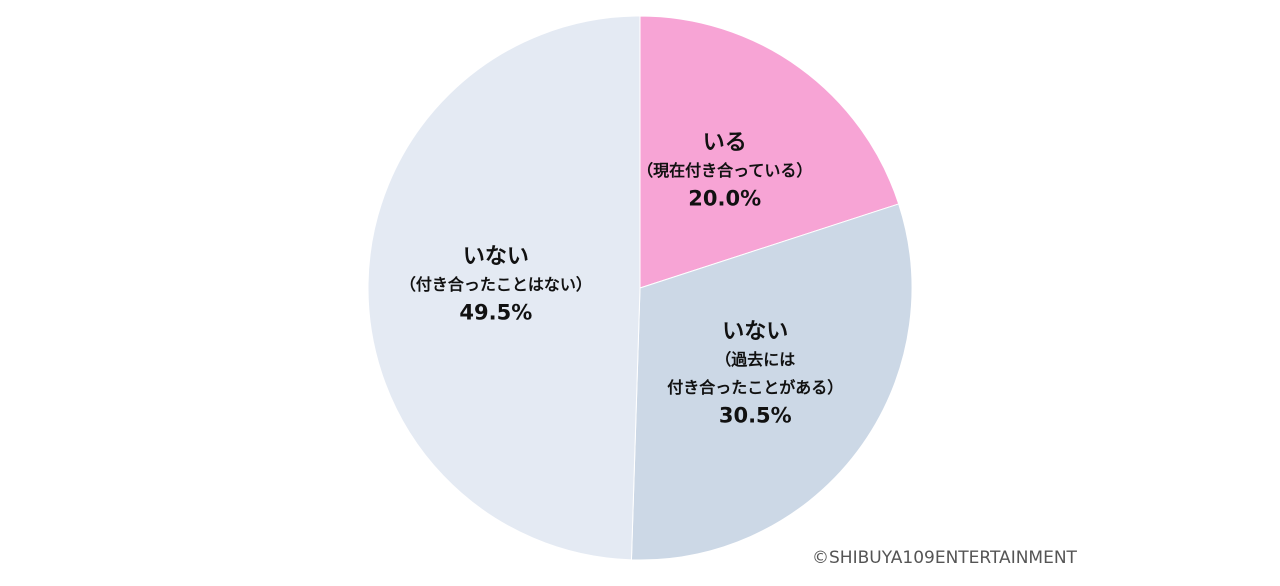 This screenshot has width=1280, height=586. Describe the element at coordinates (496, 284) in the screenshot. I see `slice-note: （付き合ったことはない）` at that location.